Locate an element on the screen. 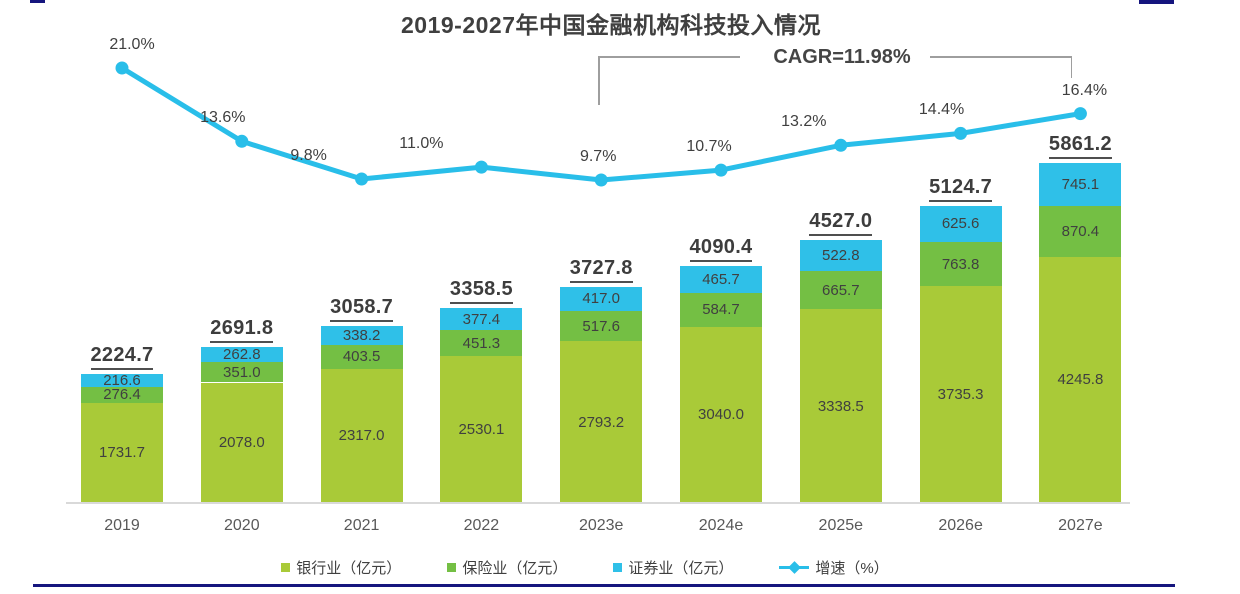 This screenshot has width=1240, height=594. bar-segment-value: 451.3 is located at coordinates (481, 343).